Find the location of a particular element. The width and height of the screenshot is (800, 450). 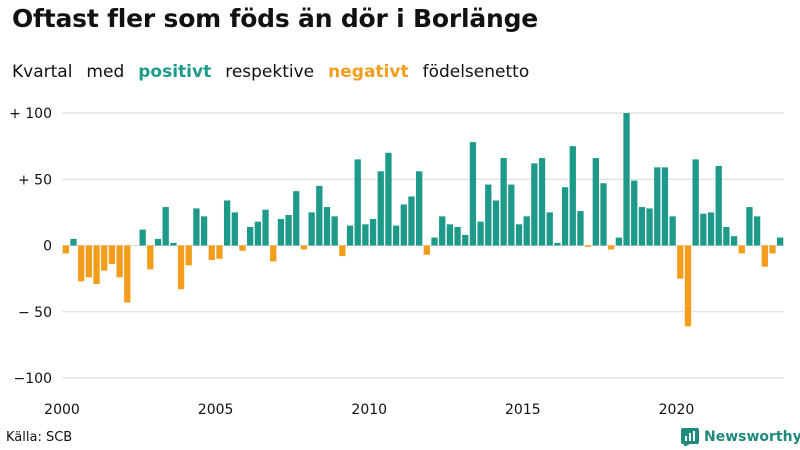

subtitle-word: Kvartal is located at coordinates (42, 72).